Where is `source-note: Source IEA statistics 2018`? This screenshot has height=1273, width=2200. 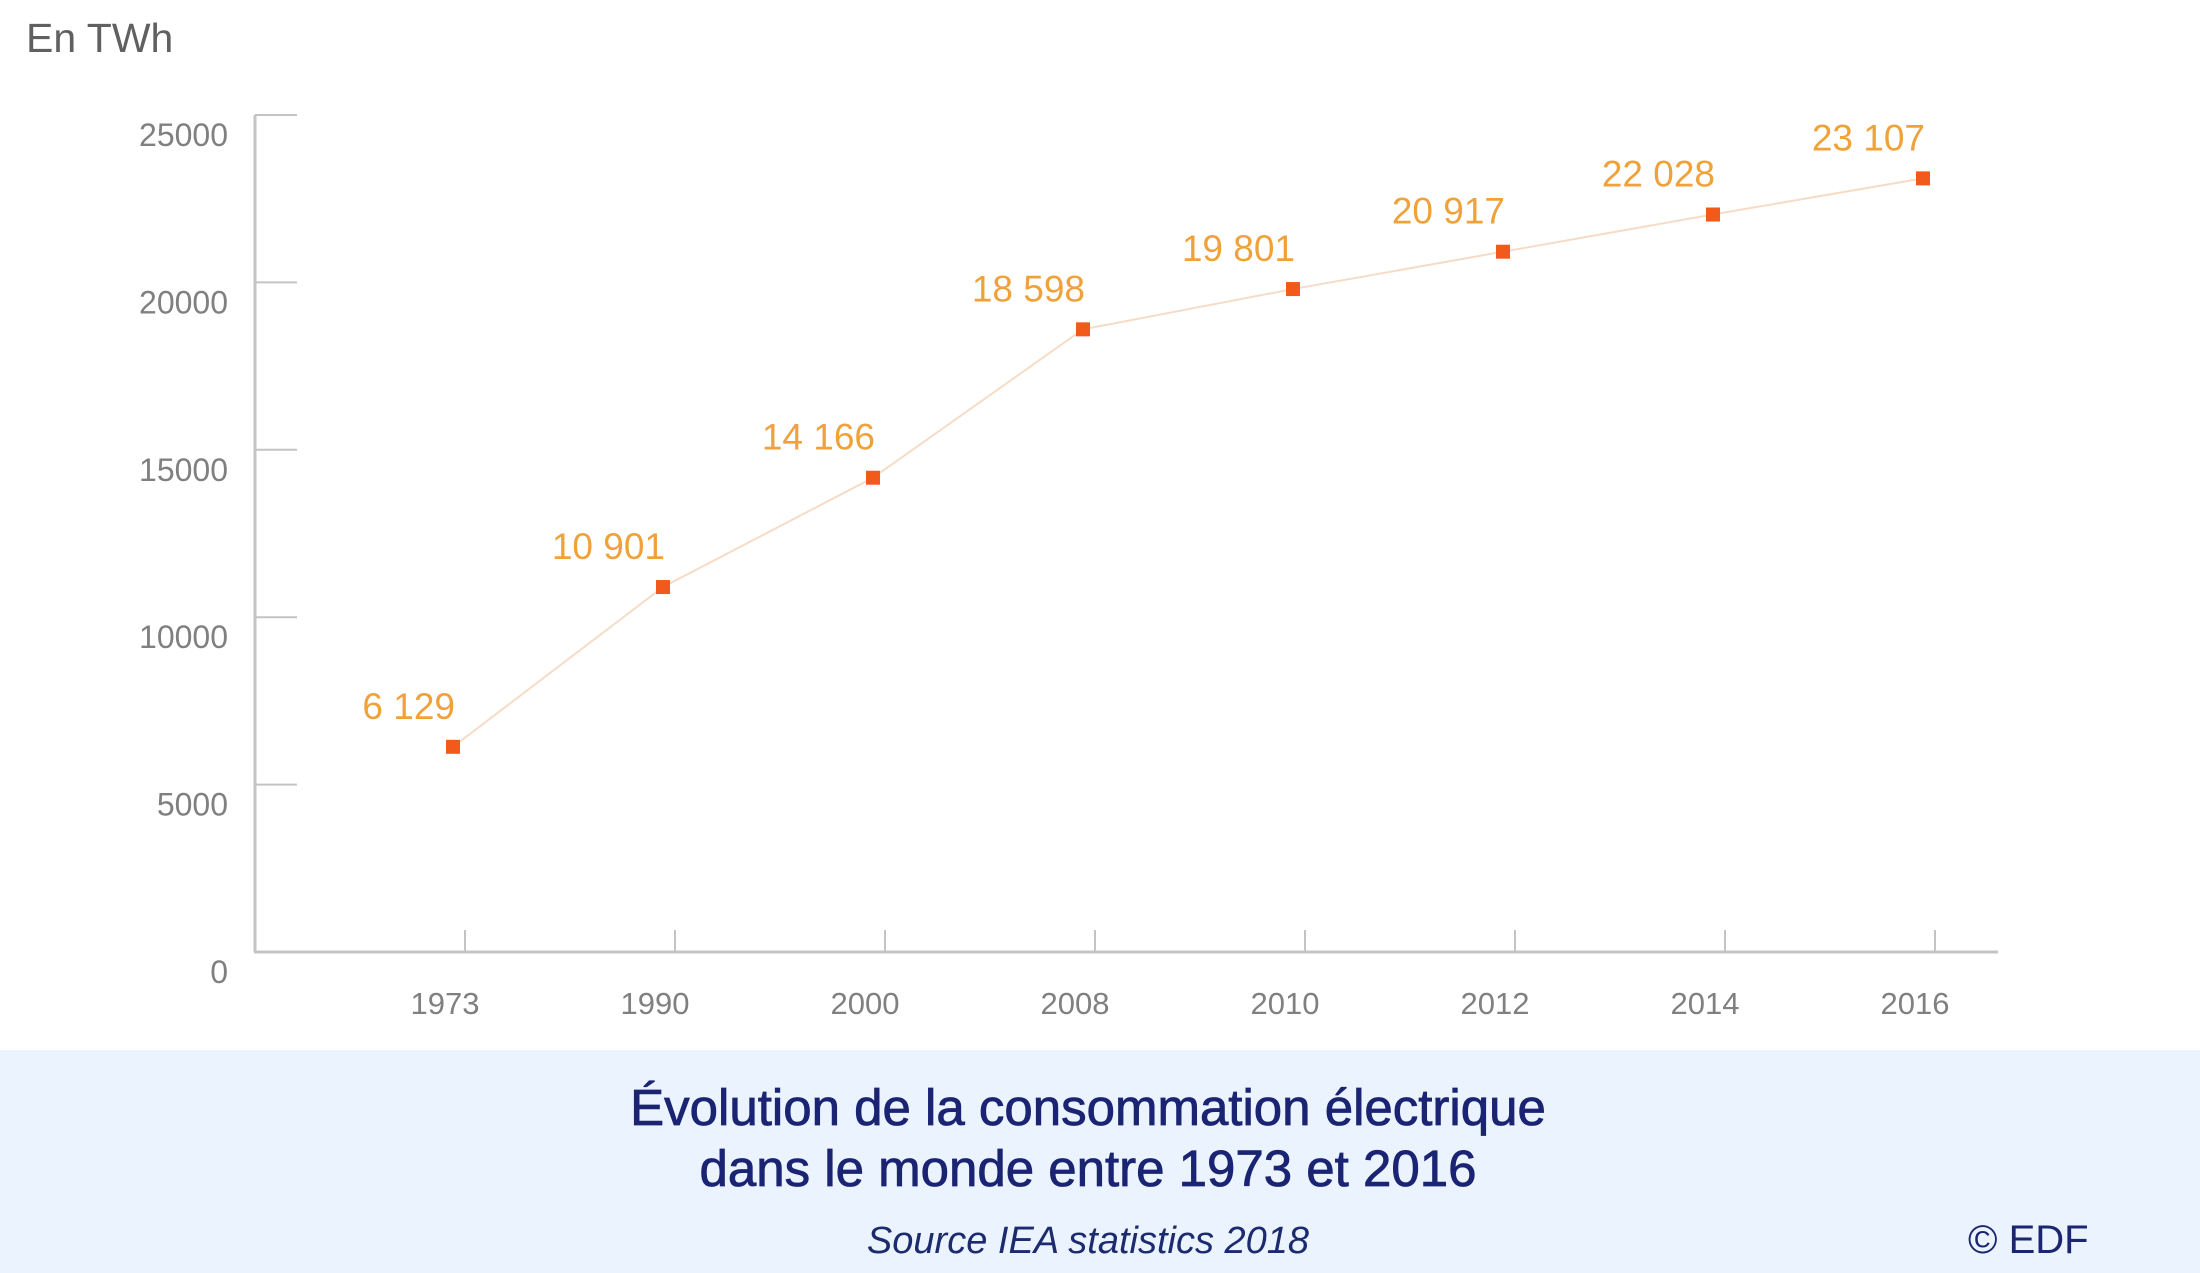 source-note: Source IEA statistics 2018 is located at coordinates (1088, 1241).